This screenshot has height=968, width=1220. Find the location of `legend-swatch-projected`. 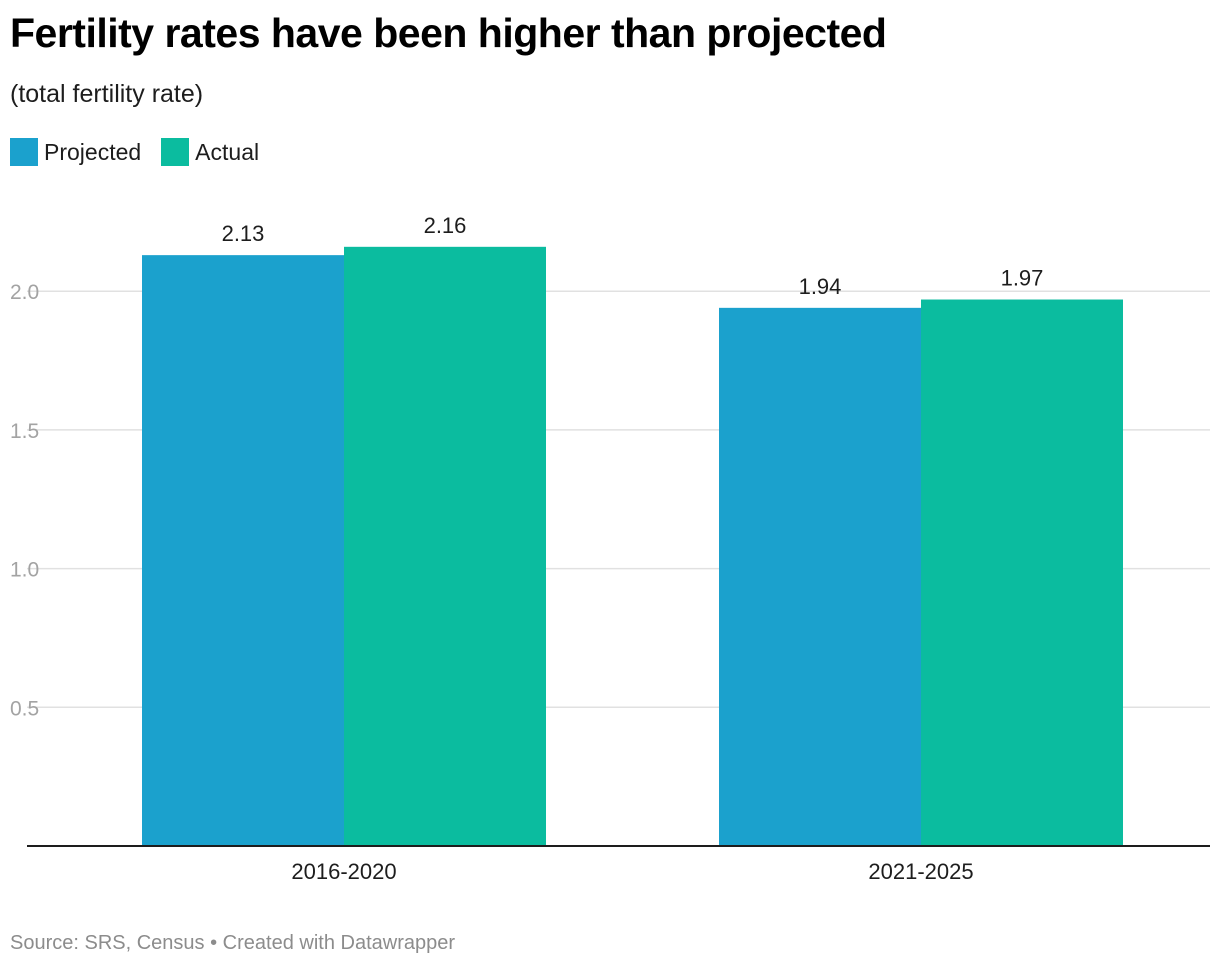

legend-swatch-projected is located at coordinates (24, 152).